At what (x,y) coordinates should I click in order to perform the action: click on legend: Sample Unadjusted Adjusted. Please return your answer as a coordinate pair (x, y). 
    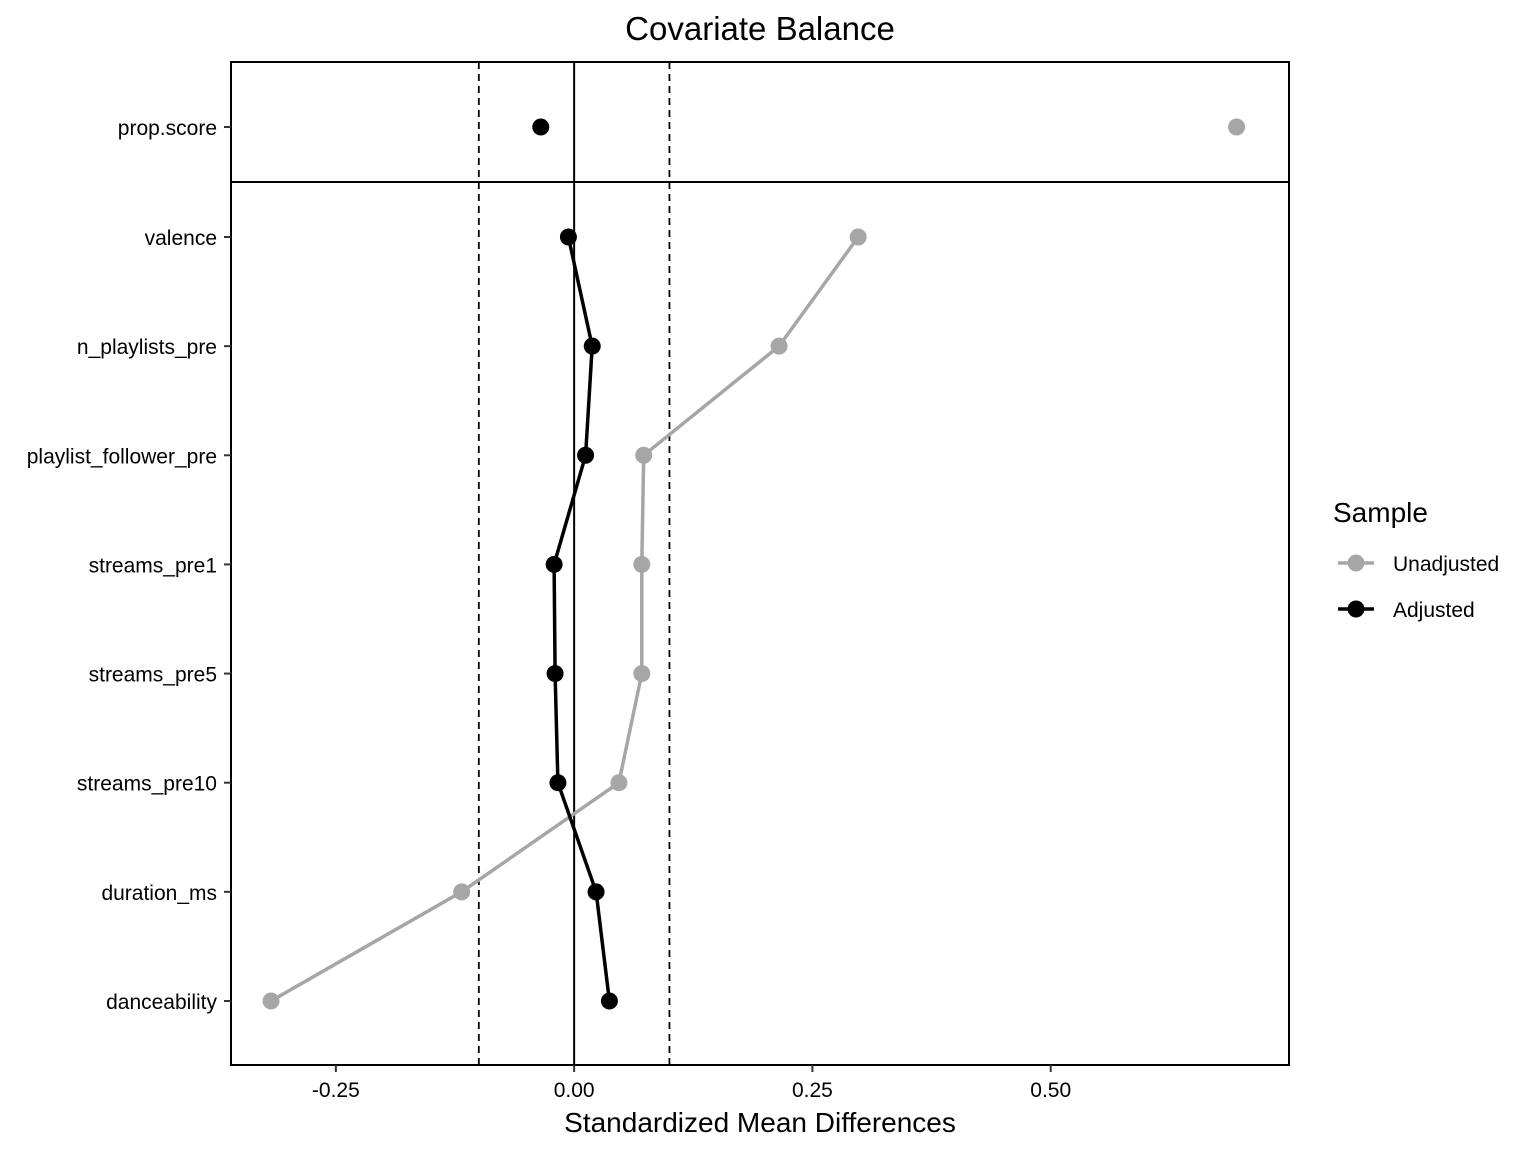
    Looking at the image, I should click on (1416, 559).